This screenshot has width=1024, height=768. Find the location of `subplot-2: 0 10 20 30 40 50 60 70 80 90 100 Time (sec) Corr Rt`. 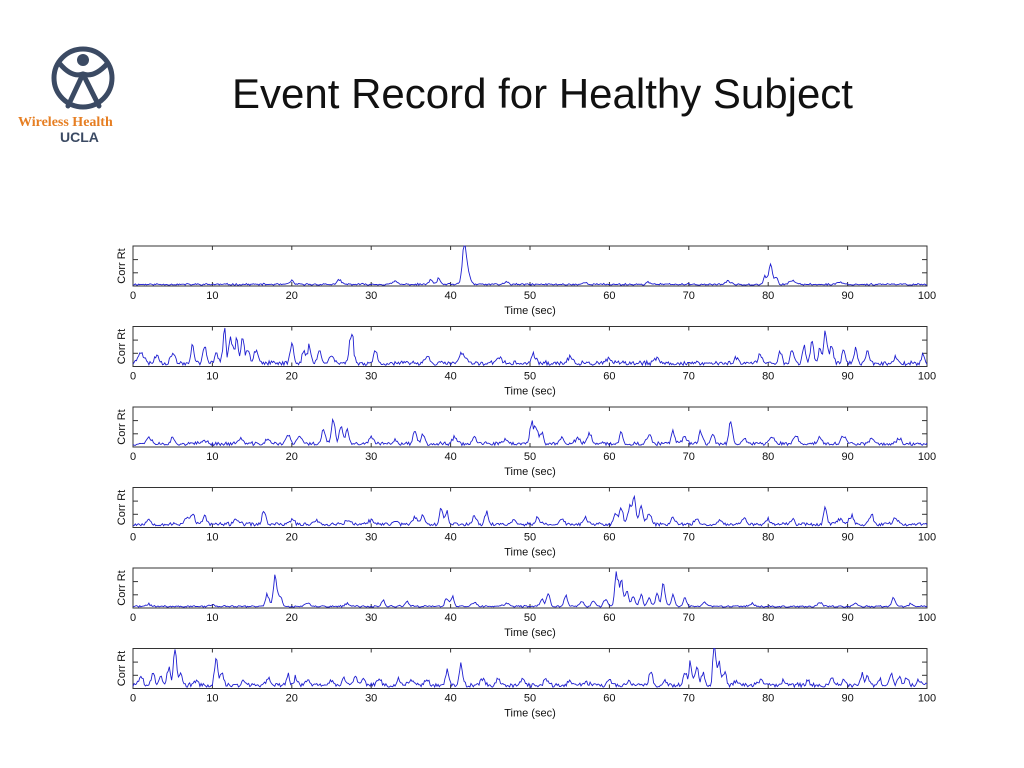

subplot-2: 0 10 20 30 40 50 60 70 80 90 100 Time (sec) Corr Rt is located at coordinates (526, 362).